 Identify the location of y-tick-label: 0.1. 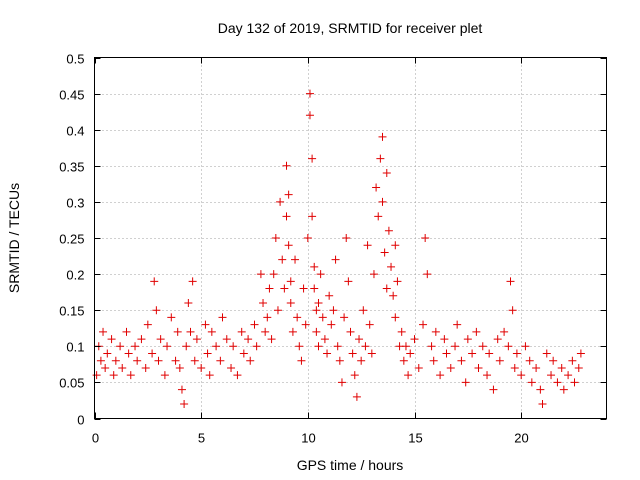
(75, 347).